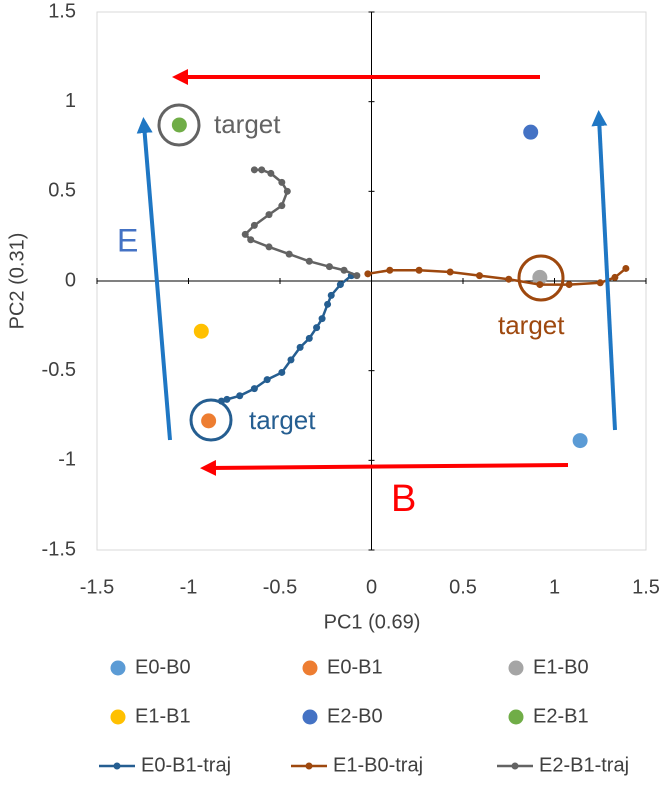 This screenshot has height=786, width=664. Describe the element at coordinates (355, 667) in the screenshot. I see `legend-label: E0-B1` at that location.